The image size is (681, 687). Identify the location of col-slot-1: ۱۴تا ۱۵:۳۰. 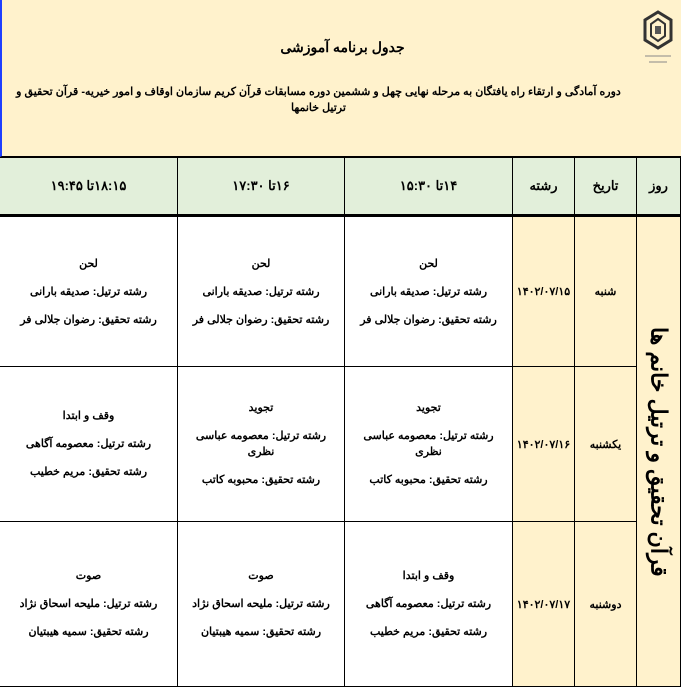
(428, 187).